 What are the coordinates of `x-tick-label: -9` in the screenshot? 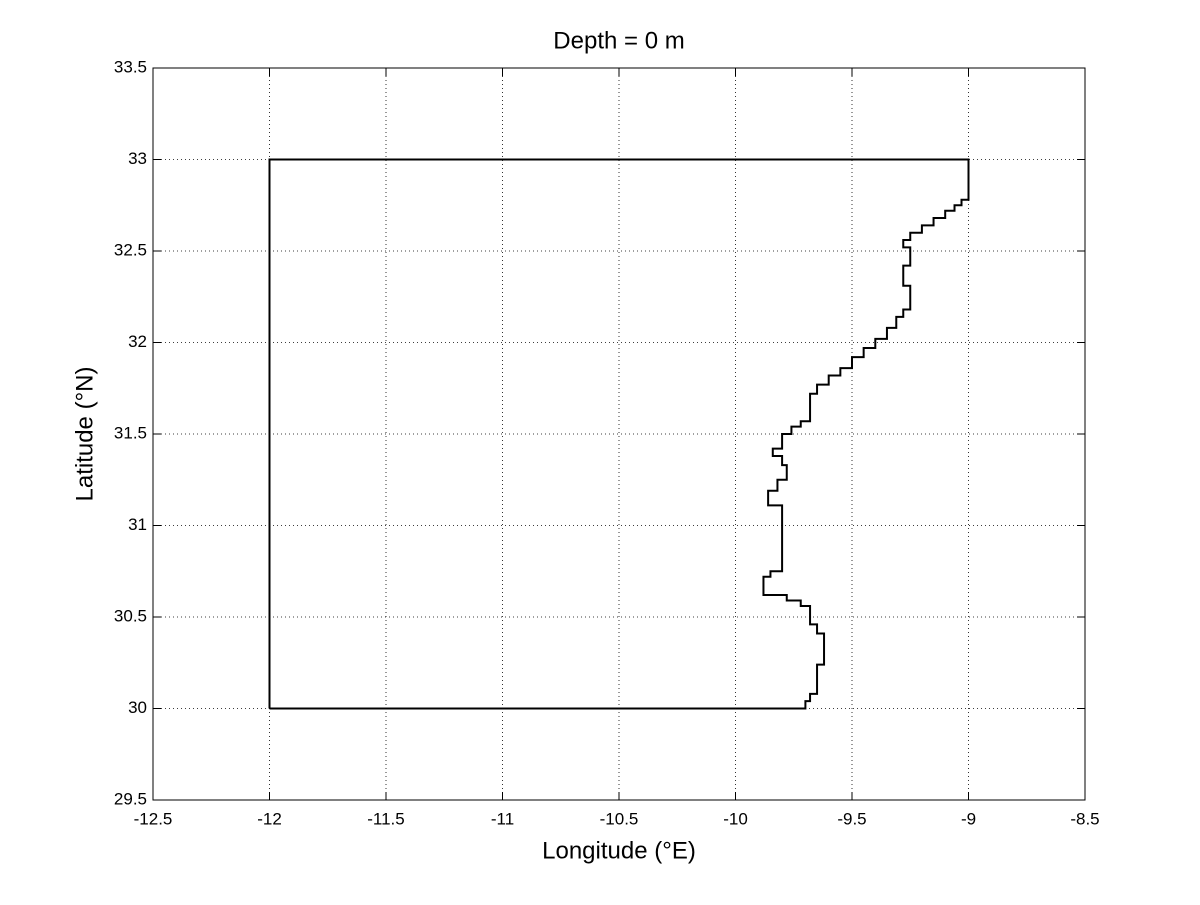 It's located at (968, 818).